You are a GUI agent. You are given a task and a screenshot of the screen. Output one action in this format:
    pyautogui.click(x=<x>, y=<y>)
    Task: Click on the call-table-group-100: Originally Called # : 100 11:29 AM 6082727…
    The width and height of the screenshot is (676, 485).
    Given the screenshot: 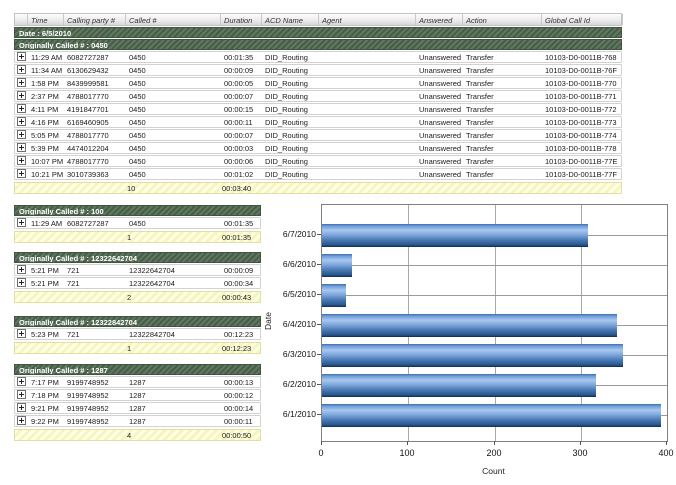 What is the action you would take?
    pyautogui.click(x=137, y=224)
    